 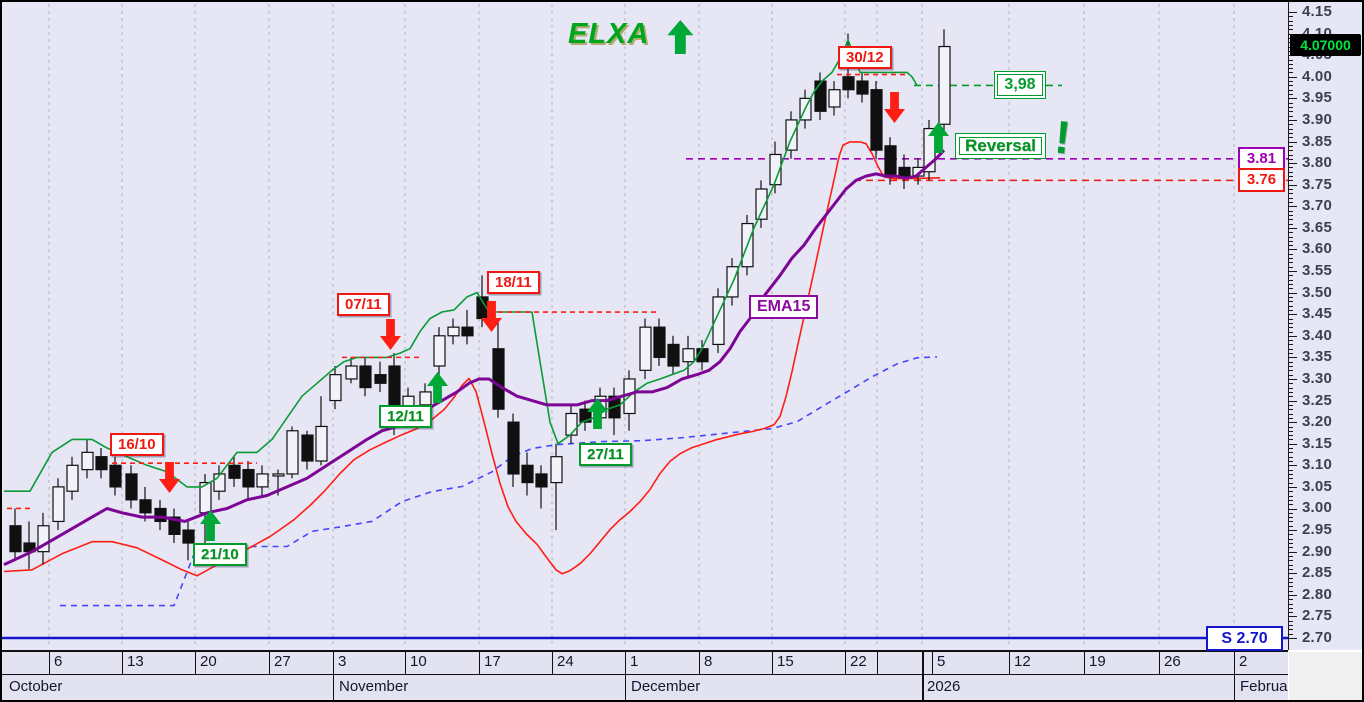 What do you see at coordinates (773, 687) in the screenshot?
I see `month-label: December` at bounding box center [773, 687].